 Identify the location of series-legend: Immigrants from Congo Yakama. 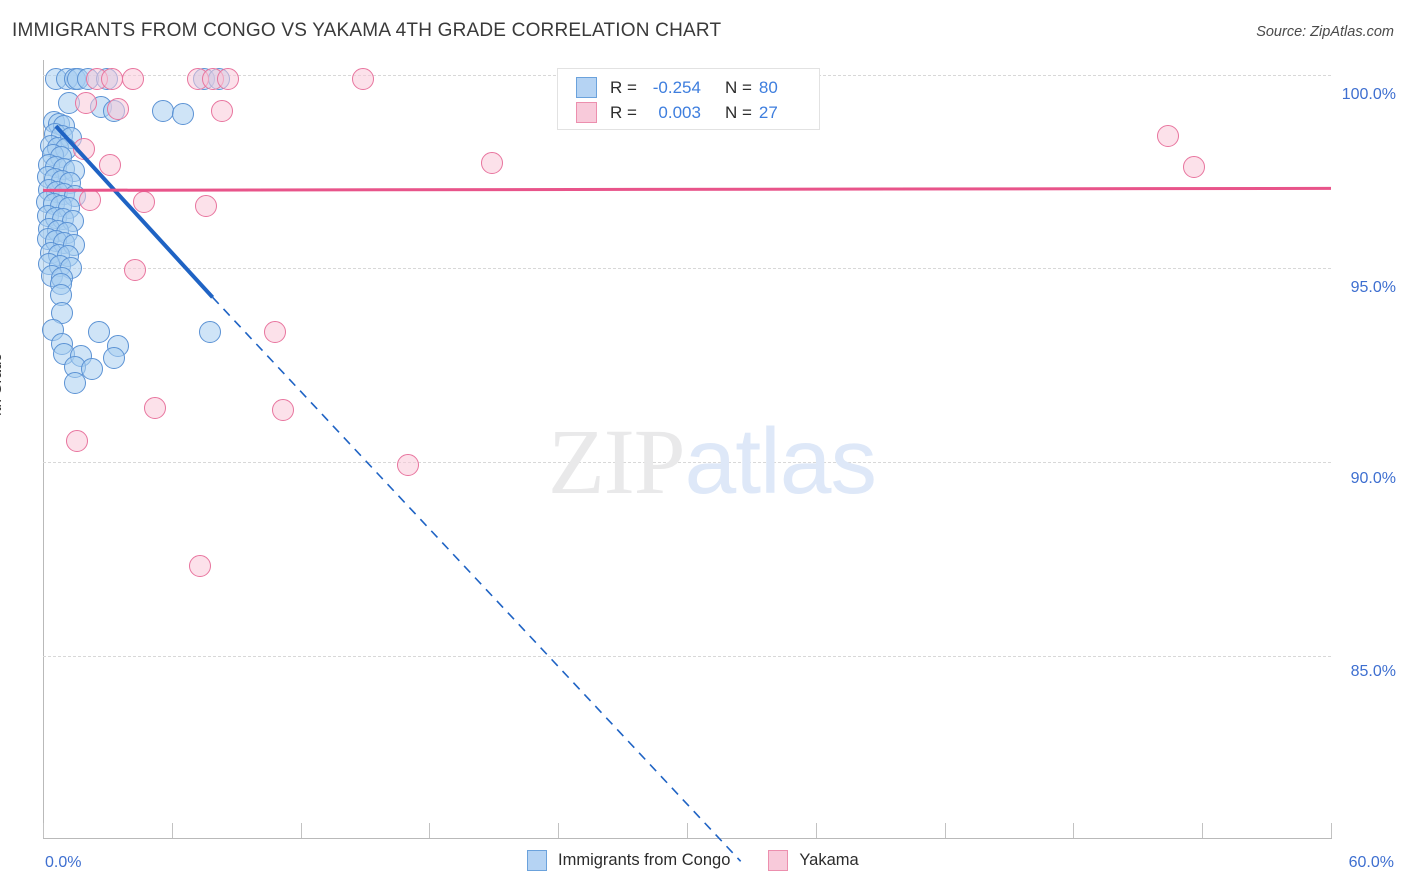
(712, 860).